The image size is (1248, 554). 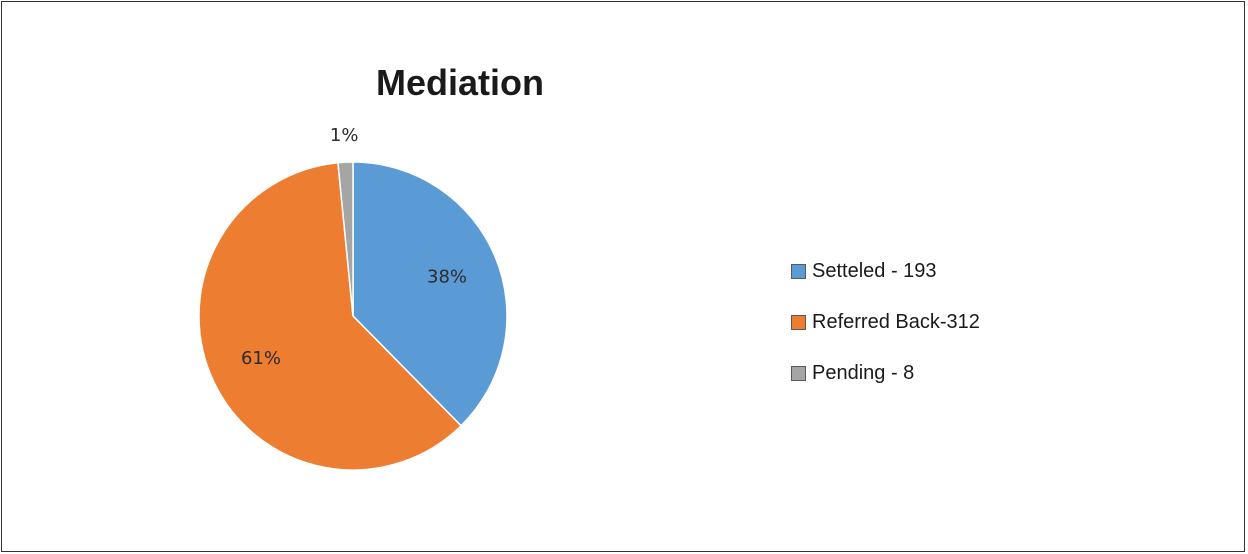 I want to click on legend-item-setteled: Setteled - 193, so click(x=885, y=271).